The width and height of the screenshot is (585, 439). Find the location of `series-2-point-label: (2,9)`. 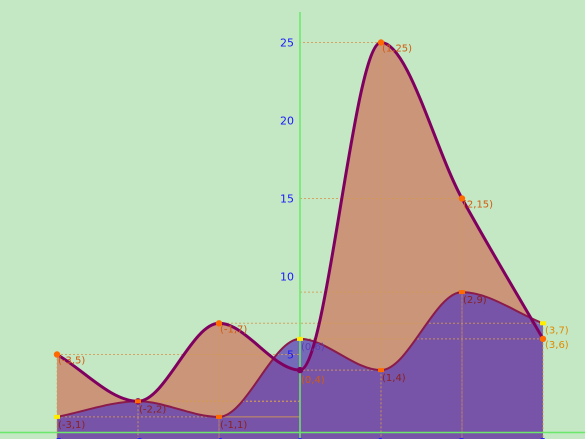

series-2-point-label: (2,9) is located at coordinates (475, 300).